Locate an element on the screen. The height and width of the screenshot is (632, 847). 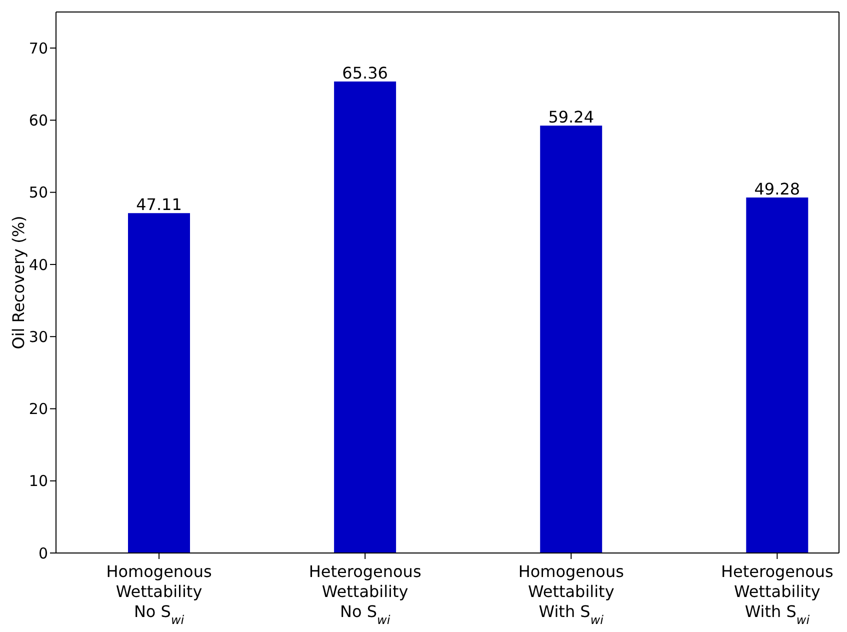
data-label: 47.11 is located at coordinates (159, 204).